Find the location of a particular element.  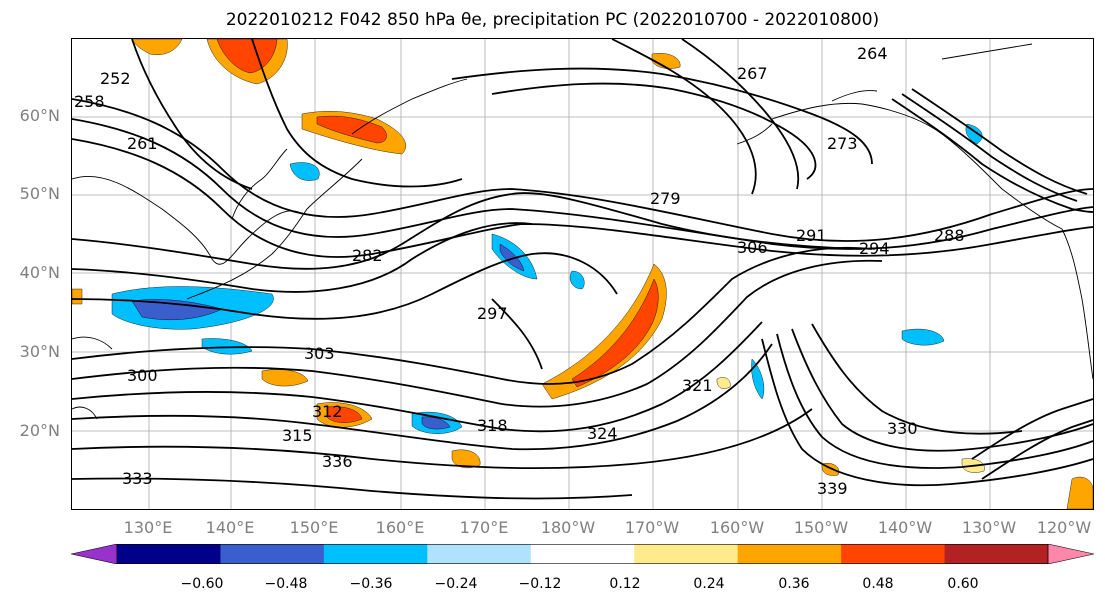

lon-label-130w: 130°W is located at coordinates (989, 527).